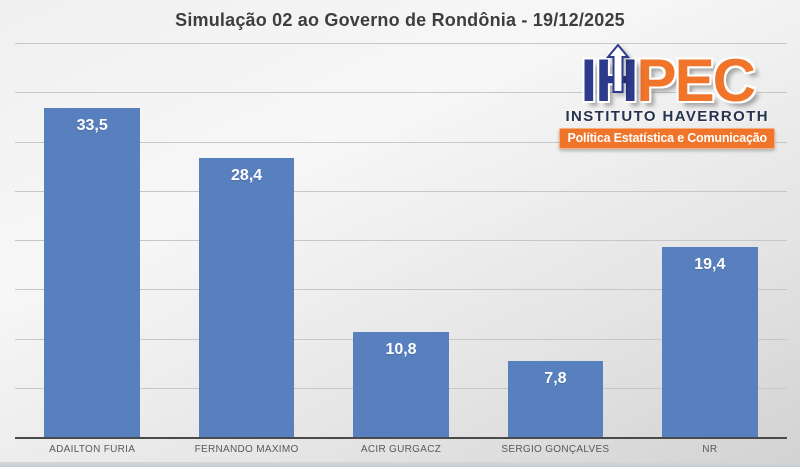  Describe the element at coordinates (246, 449) in the screenshot. I see `x-axis-label: FERNANDO MAXIMO` at that location.